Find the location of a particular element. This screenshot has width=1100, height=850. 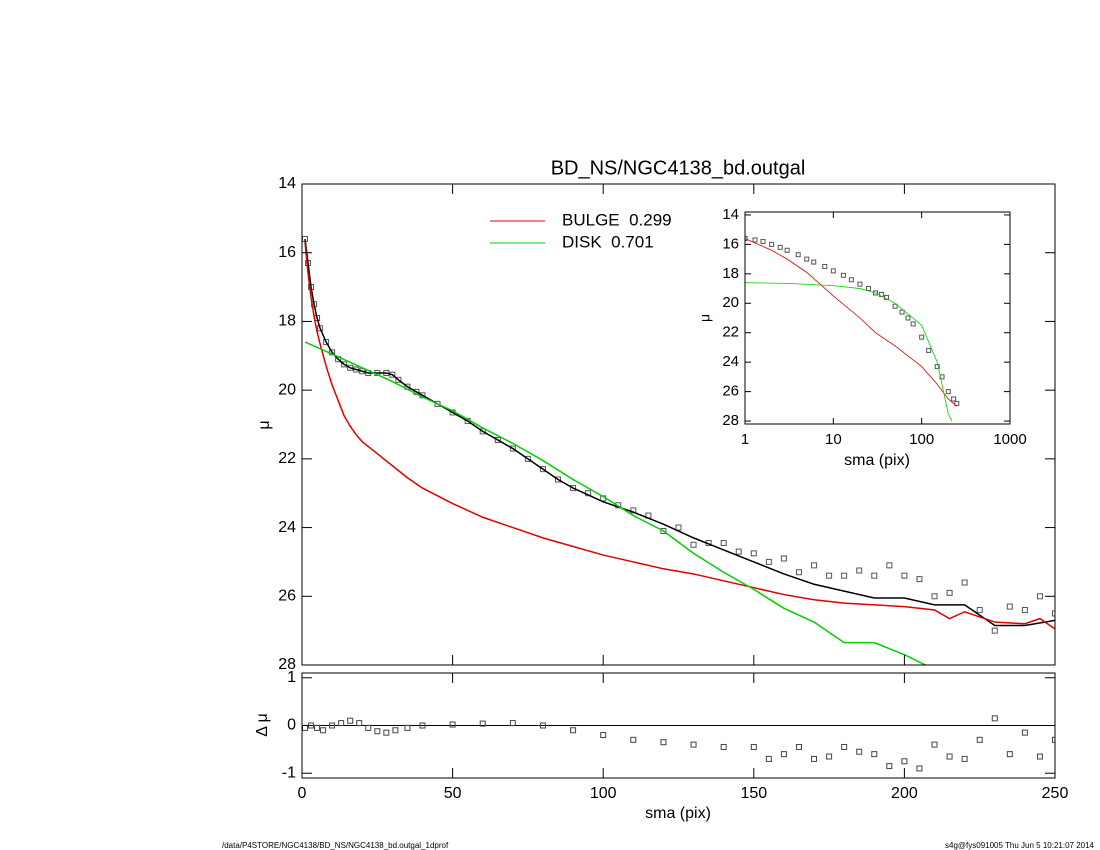

x-tick-label: 50 is located at coordinates (453, 793).